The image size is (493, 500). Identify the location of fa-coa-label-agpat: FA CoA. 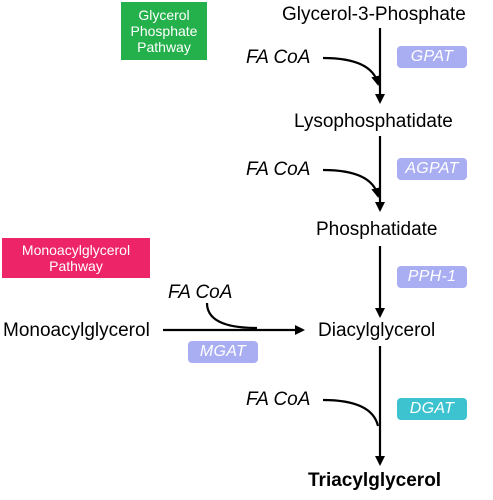
(278, 169).